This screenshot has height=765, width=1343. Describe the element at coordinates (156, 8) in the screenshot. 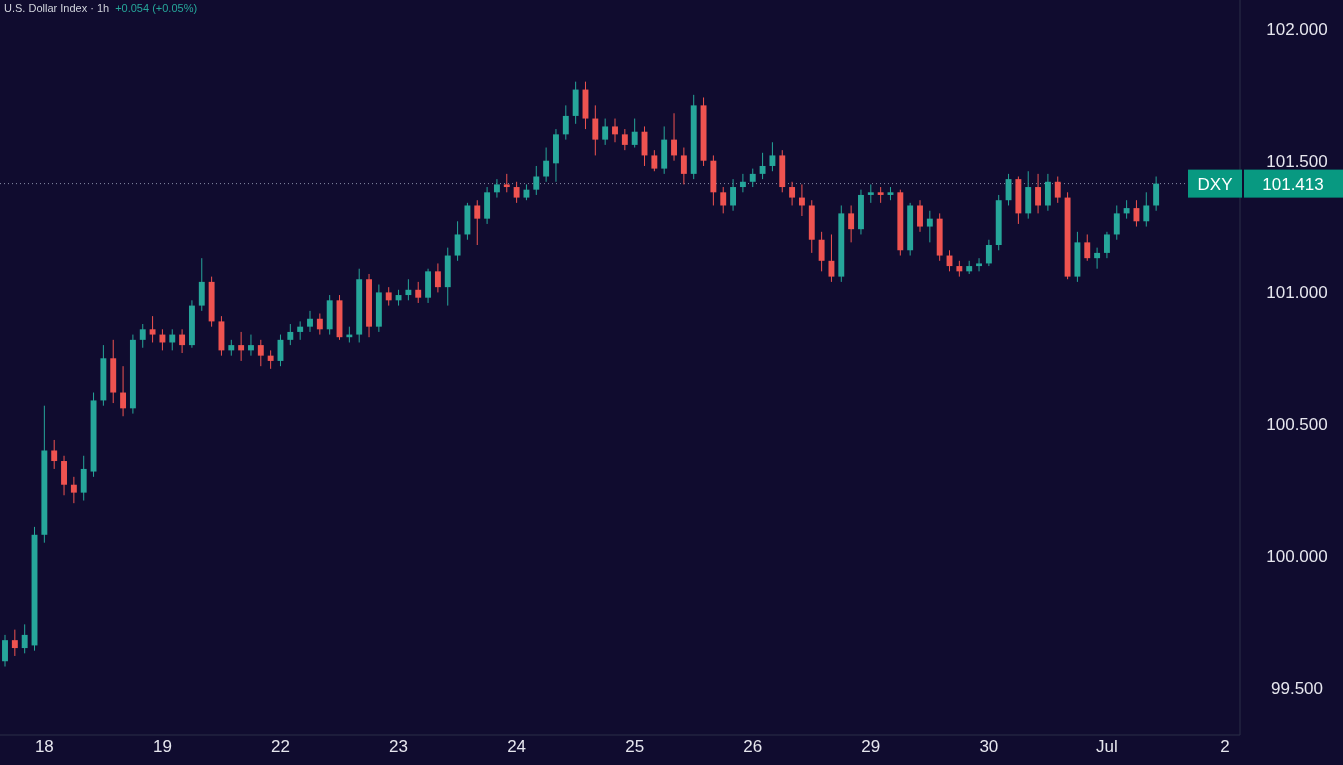

I see `chart-subtitle: +0.054 (+0.05%)` at that location.